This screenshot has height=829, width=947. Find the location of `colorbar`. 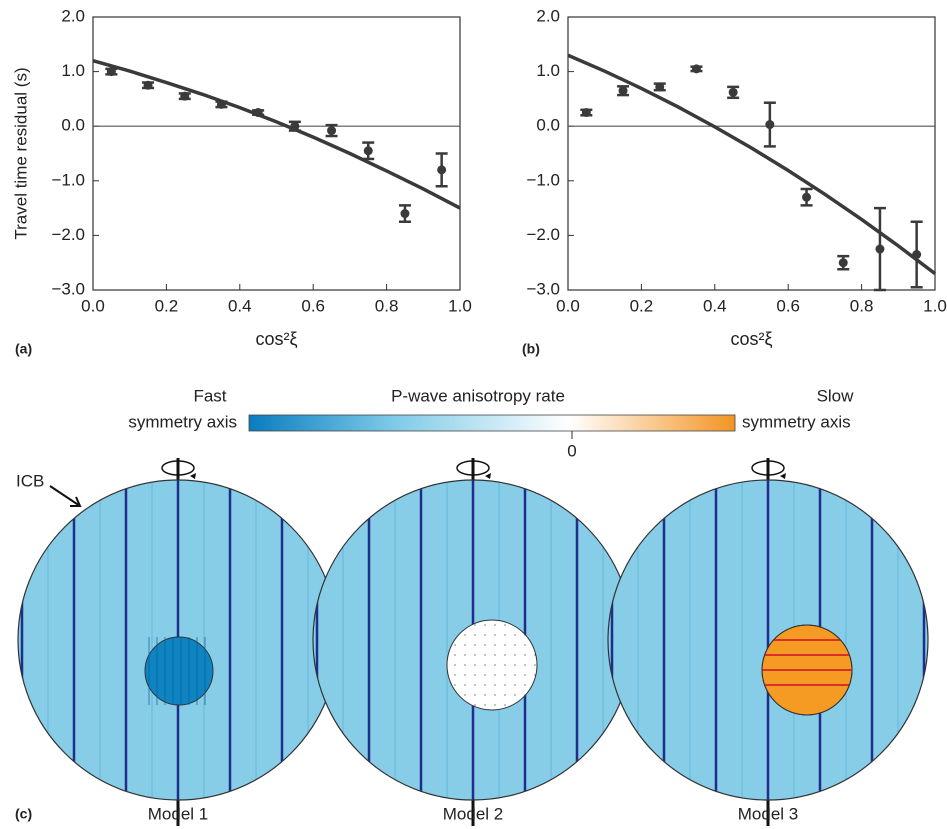

colorbar is located at coordinates (492, 423).